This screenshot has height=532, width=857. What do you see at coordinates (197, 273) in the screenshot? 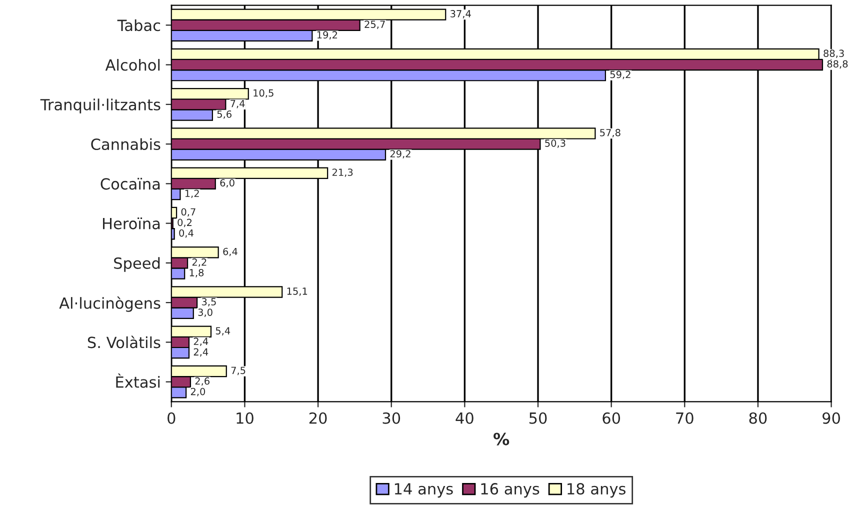
I see `data-label: 1,8` at bounding box center [197, 273].